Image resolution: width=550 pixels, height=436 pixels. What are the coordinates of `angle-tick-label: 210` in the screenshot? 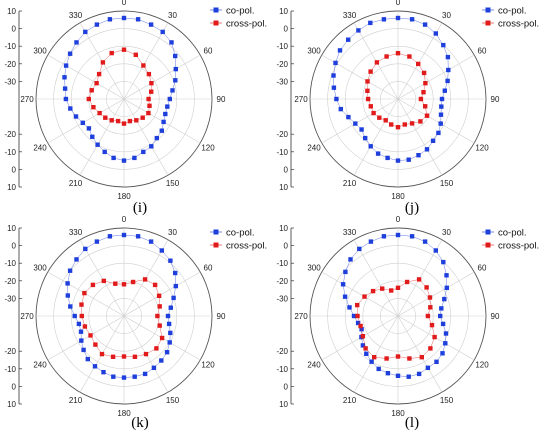 It's located at (350, 183).